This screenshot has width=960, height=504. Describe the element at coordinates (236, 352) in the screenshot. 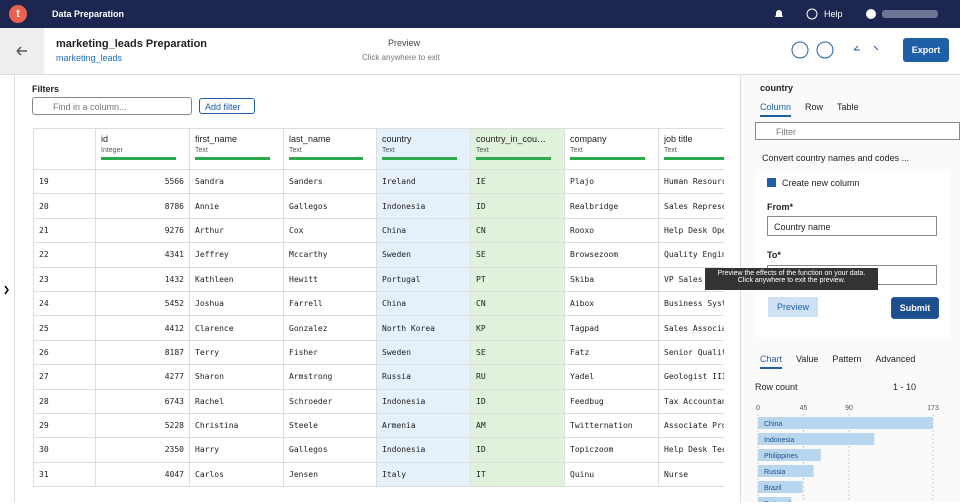

I see `cell: Terry` at that location.